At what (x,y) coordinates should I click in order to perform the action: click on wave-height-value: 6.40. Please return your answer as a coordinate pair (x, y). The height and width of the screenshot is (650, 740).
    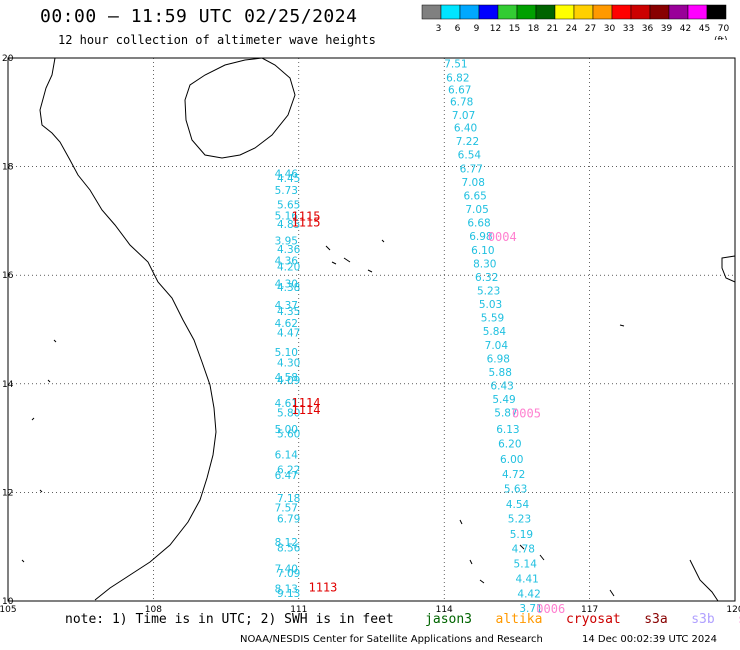
    Looking at the image, I should click on (465, 129).